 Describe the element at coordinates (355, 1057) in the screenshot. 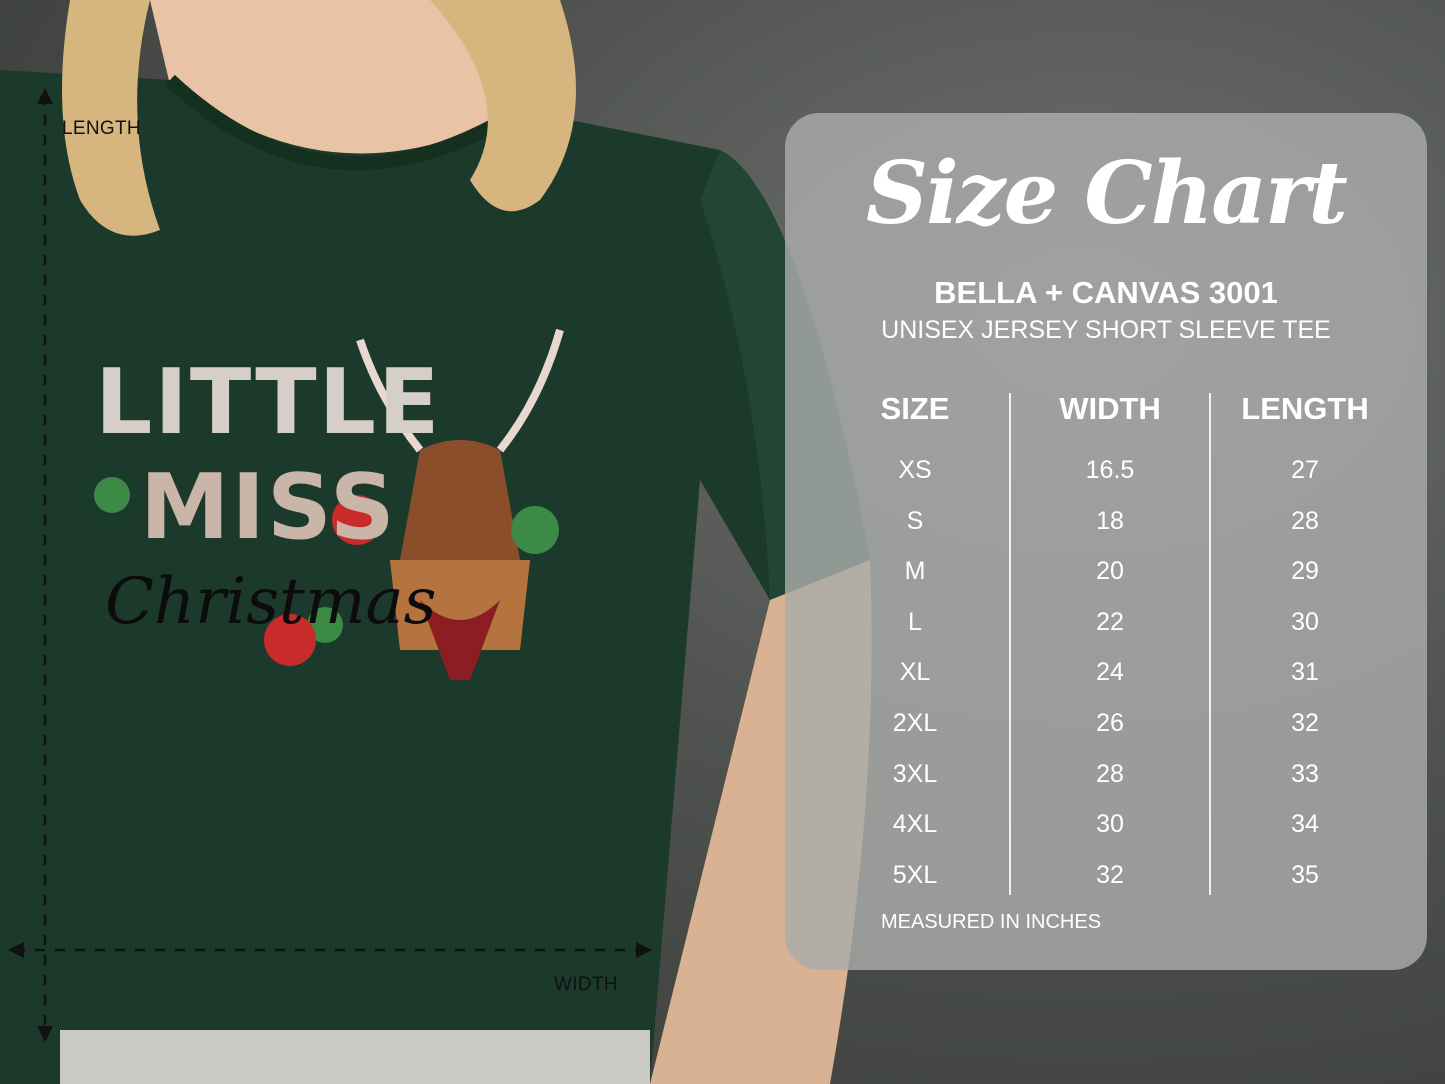

I see `model-pants` at that location.